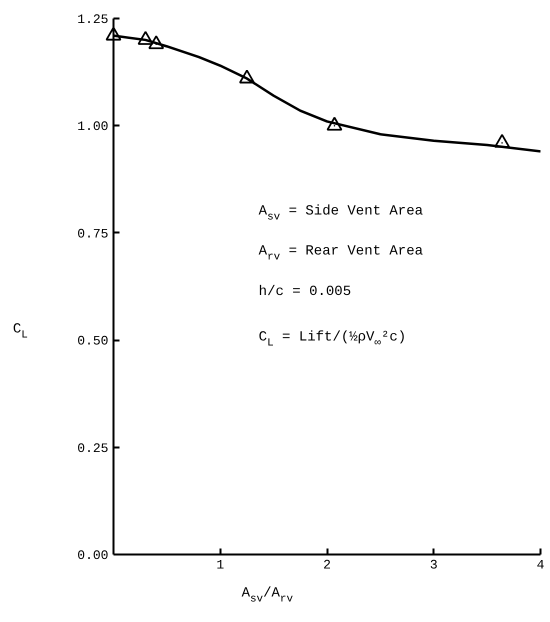 Image resolution: width=550 pixels, height=622 pixels. I want to click on annotation: h/c = 0.005, so click(305, 292).